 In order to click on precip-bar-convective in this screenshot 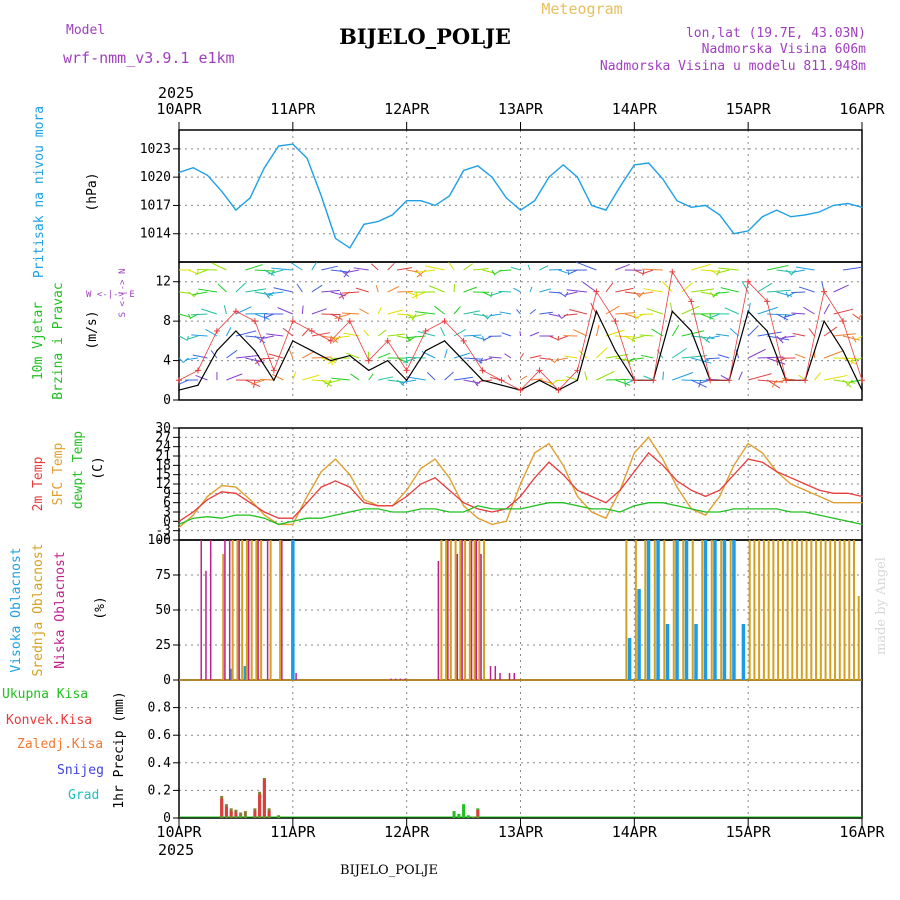, I will do `click(269, 814)`.